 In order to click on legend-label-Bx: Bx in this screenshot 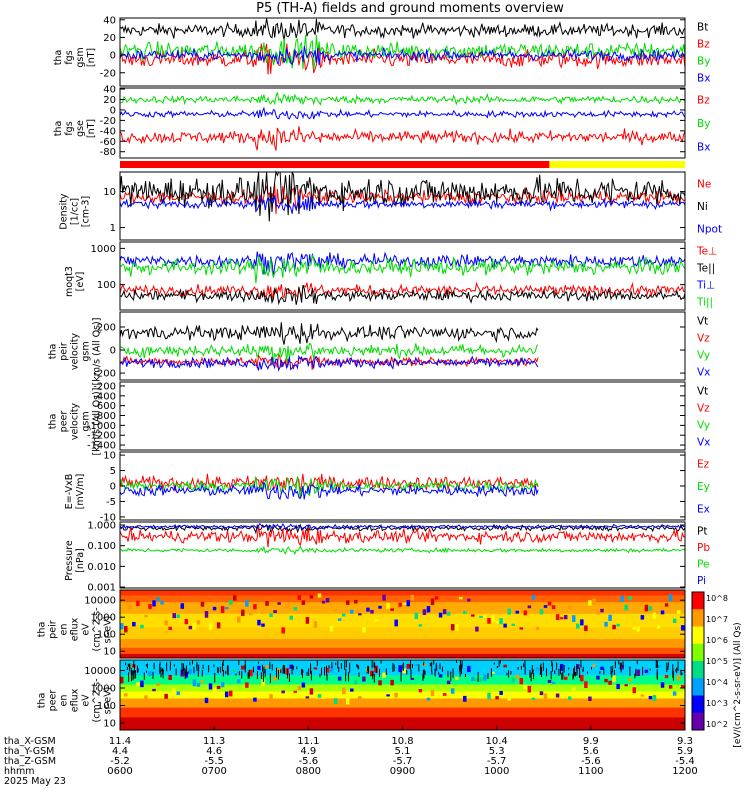, I will do `click(703, 147)`.